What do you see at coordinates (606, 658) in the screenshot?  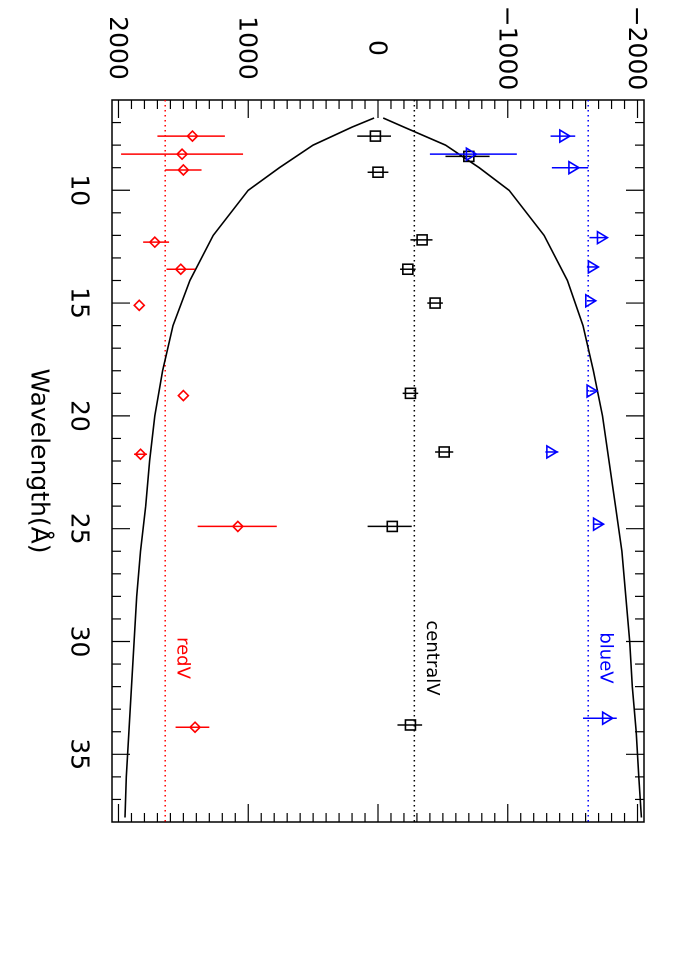 I see `blueV-label: blueV` at bounding box center [606, 658].